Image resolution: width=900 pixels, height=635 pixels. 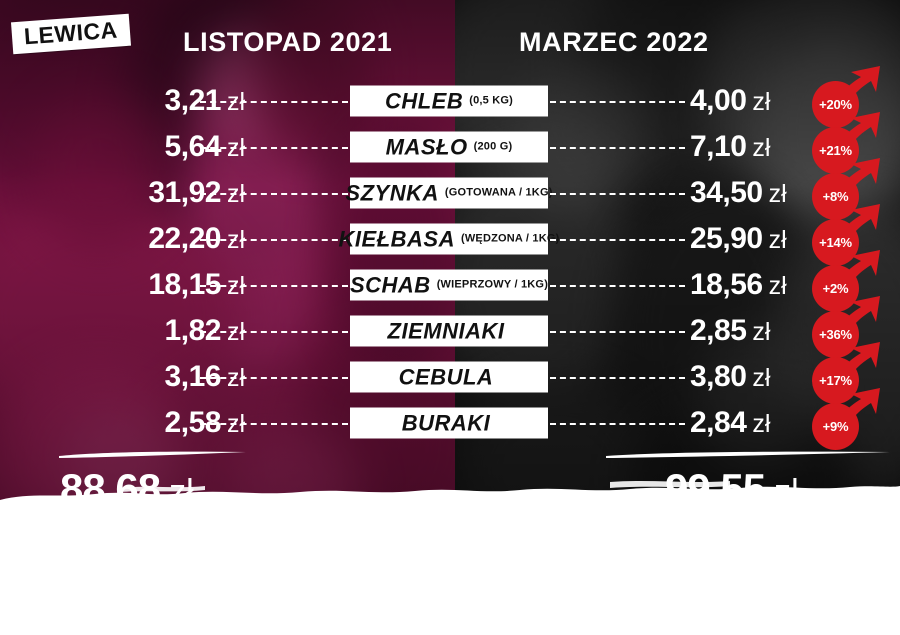 I want to click on change-badge: +2%, so click(x=852, y=282).